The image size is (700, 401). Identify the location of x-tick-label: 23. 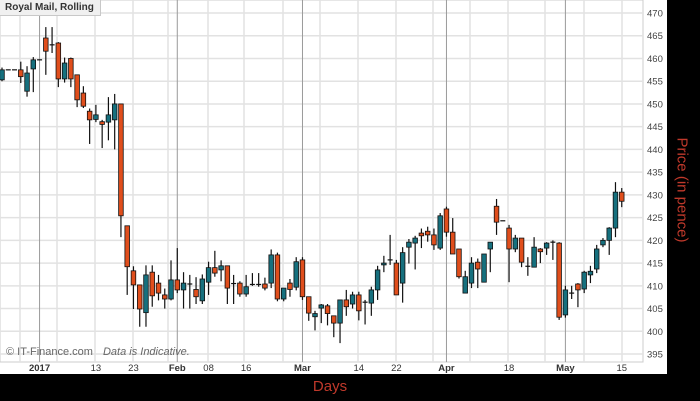
(133, 368).